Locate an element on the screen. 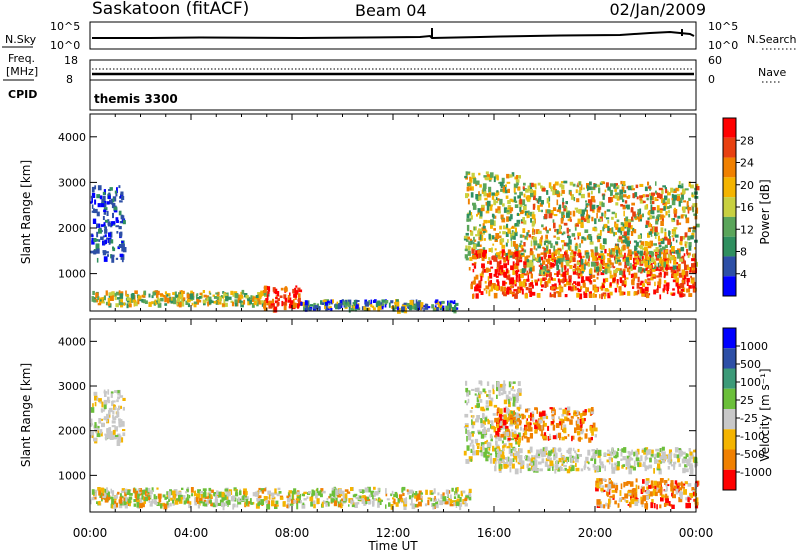 This screenshot has width=800, height=554. y-tick-label: 1000 is located at coordinates (72, 475).